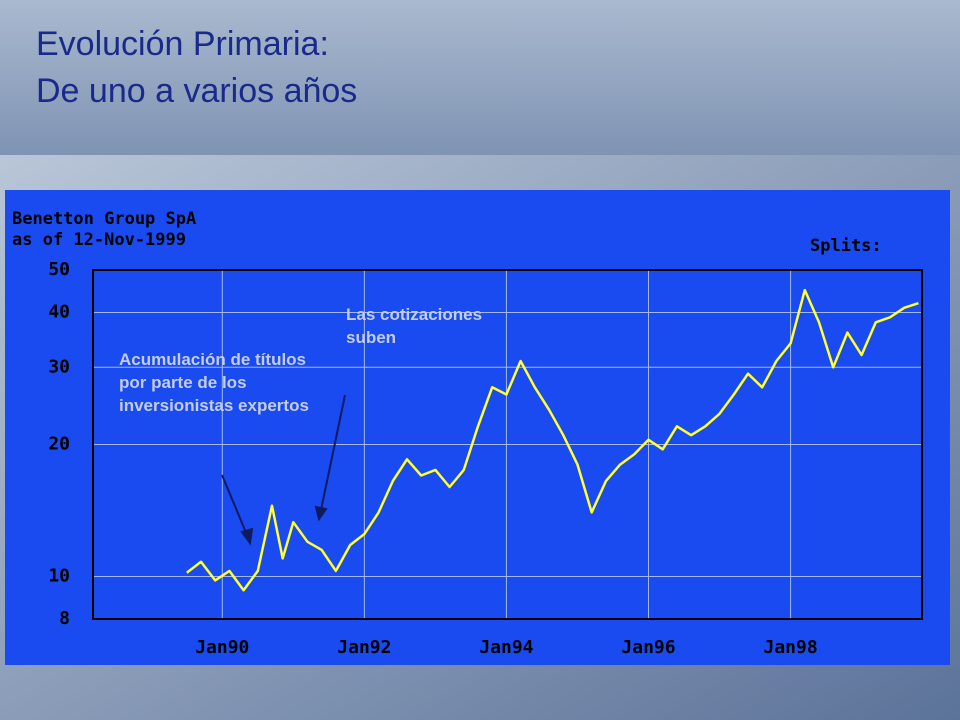  I want to click on y-tick-label: 40, so click(59, 311).